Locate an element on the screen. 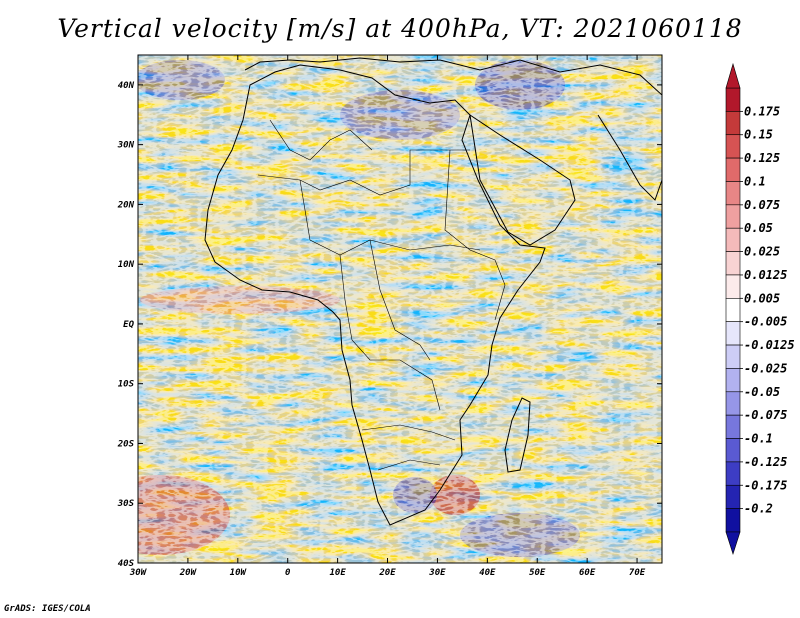  lat-tick-label: 10S is located at coordinates (126, 385).